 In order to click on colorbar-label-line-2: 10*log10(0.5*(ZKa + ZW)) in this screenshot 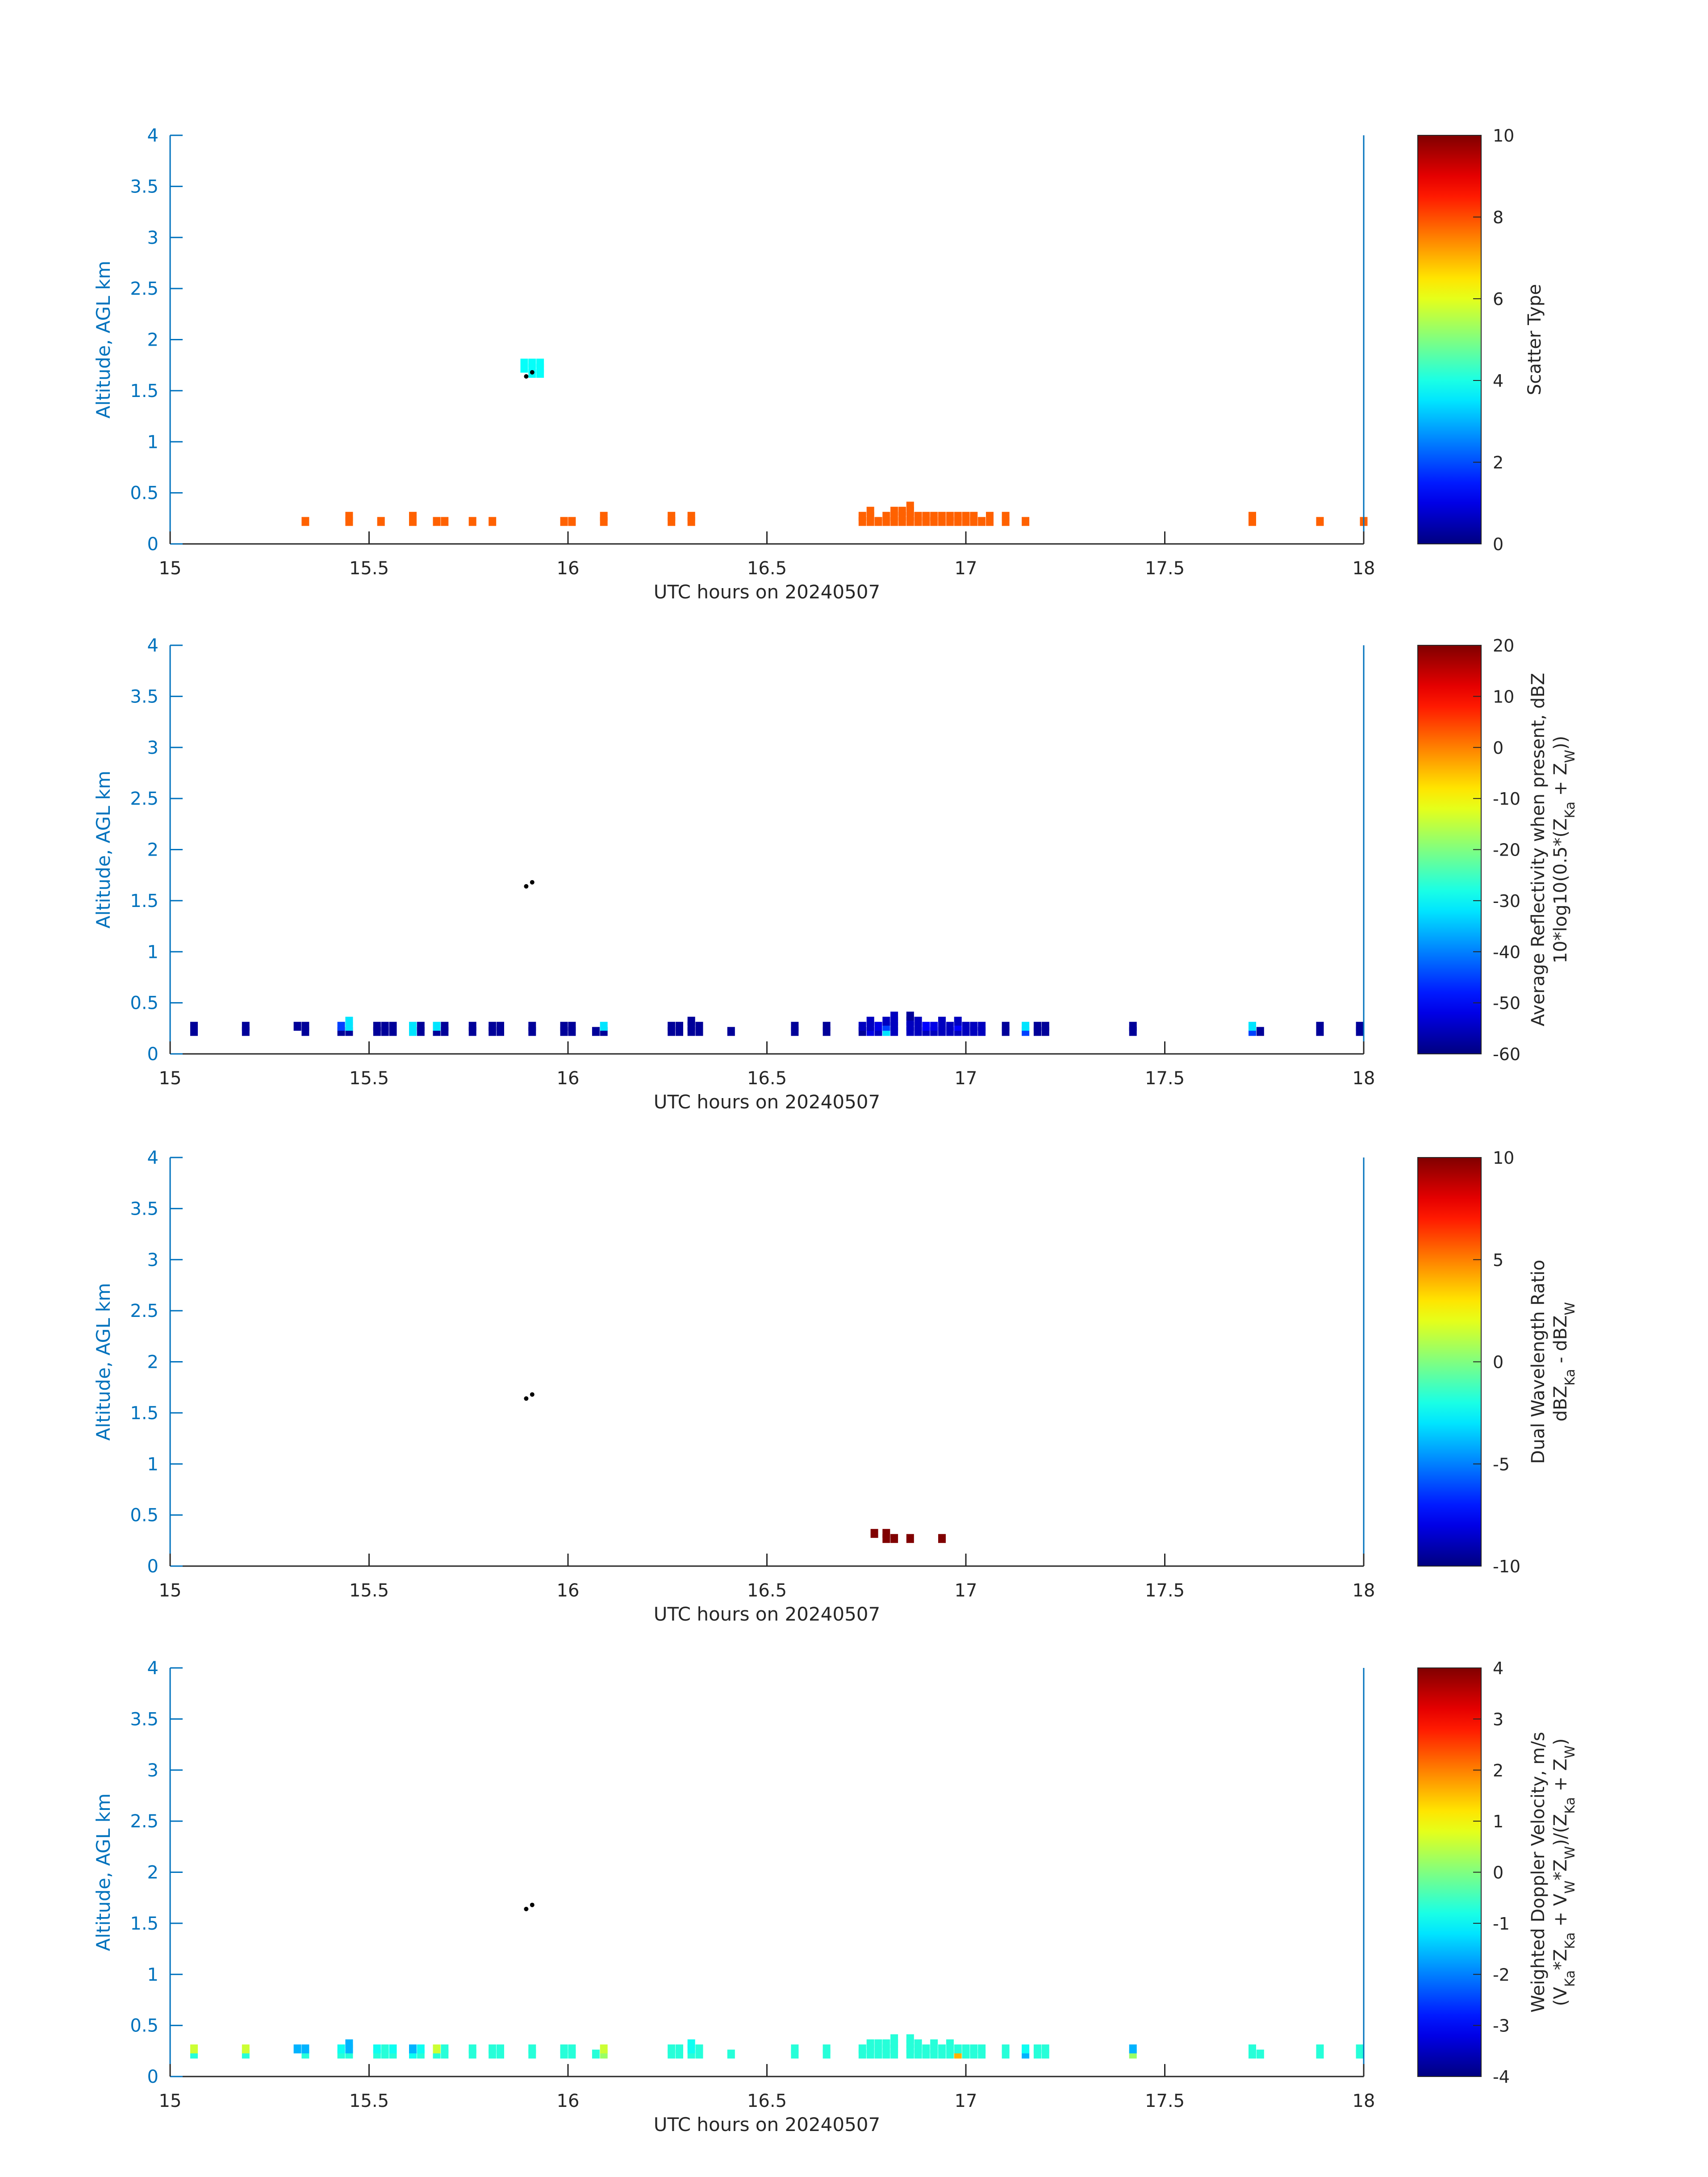, I will do `click(1564, 850)`.